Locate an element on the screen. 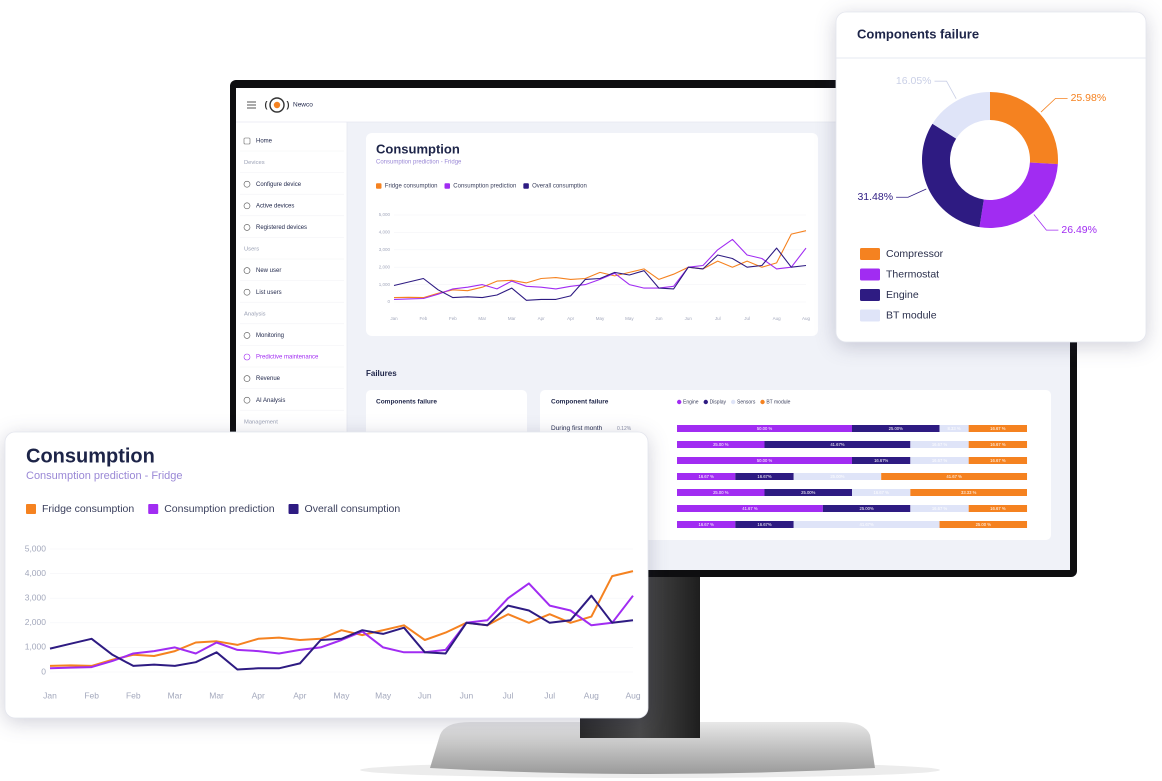  legend-label: Consumption prediction is located at coordinates (219, 509).